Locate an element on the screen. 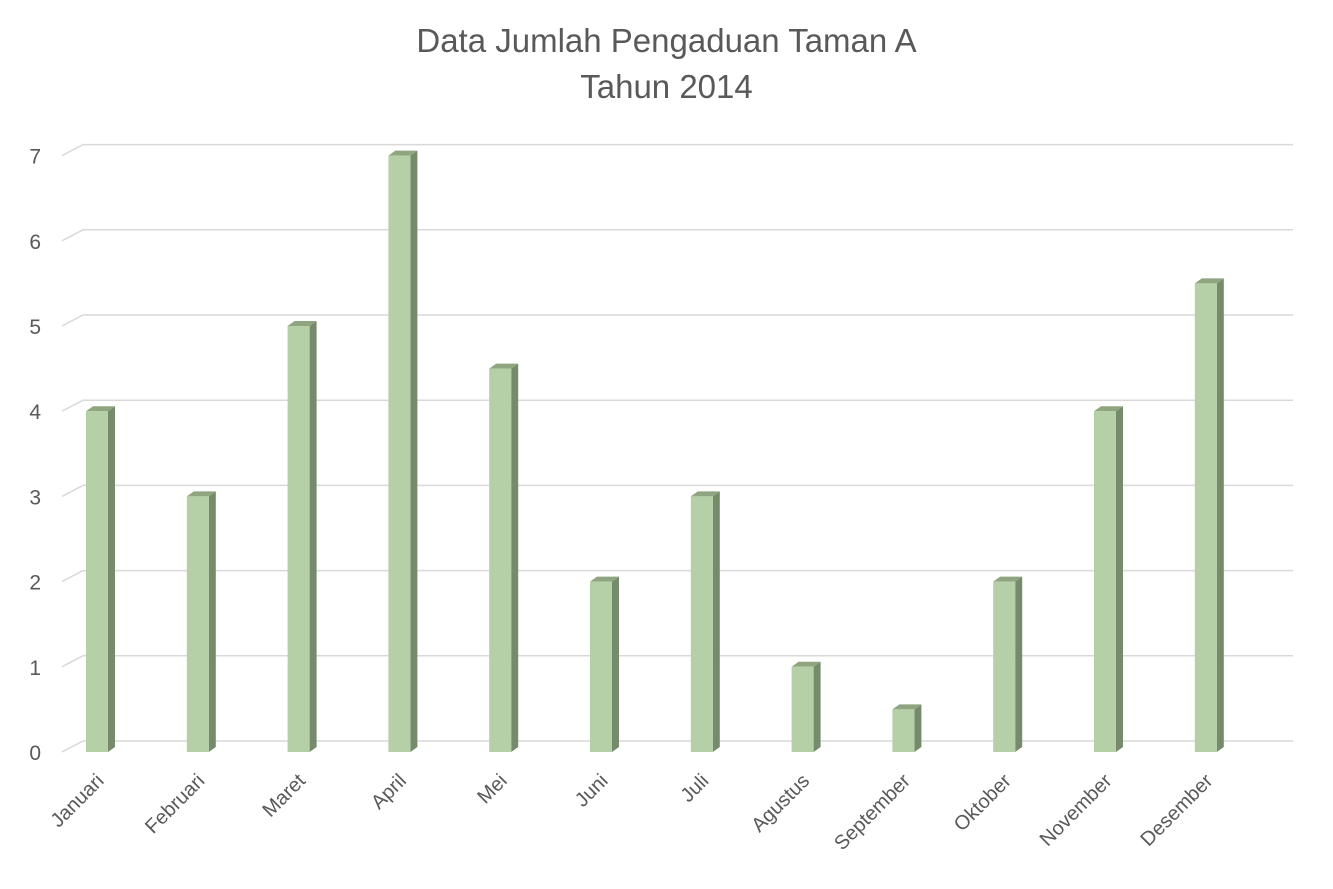  x-tick-label: Maret is located at coordinates (284, 796).